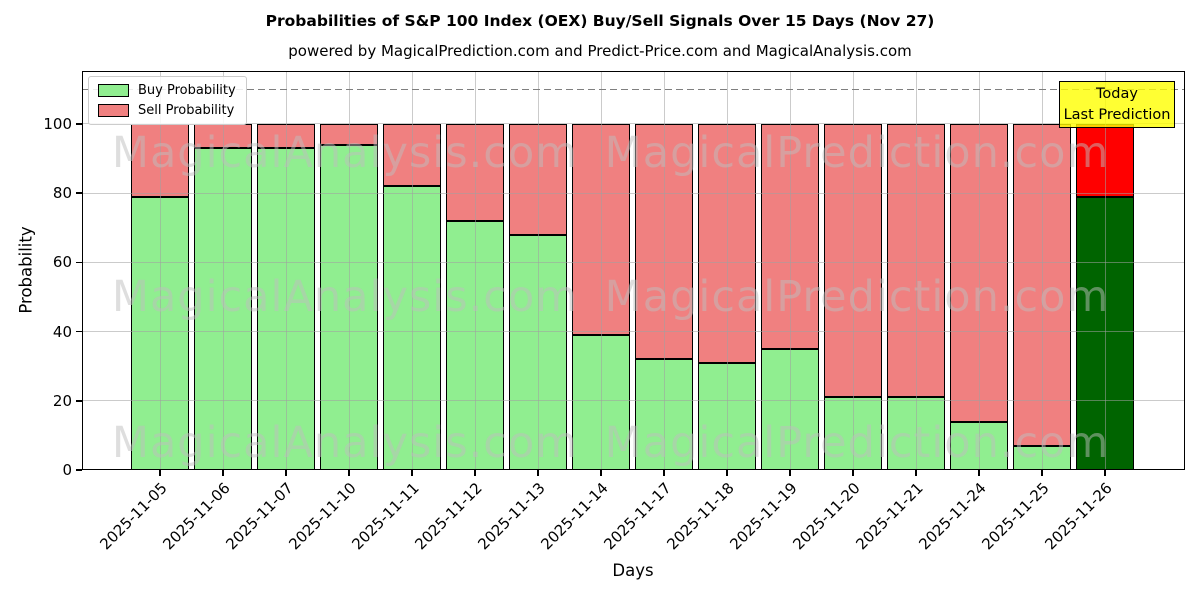 This screenshot has height=600, width=1200. What do you see at coordinates (67, 470) in the screenshot?
I see `y-tick-label: 0` at bounding box center [67, 470].